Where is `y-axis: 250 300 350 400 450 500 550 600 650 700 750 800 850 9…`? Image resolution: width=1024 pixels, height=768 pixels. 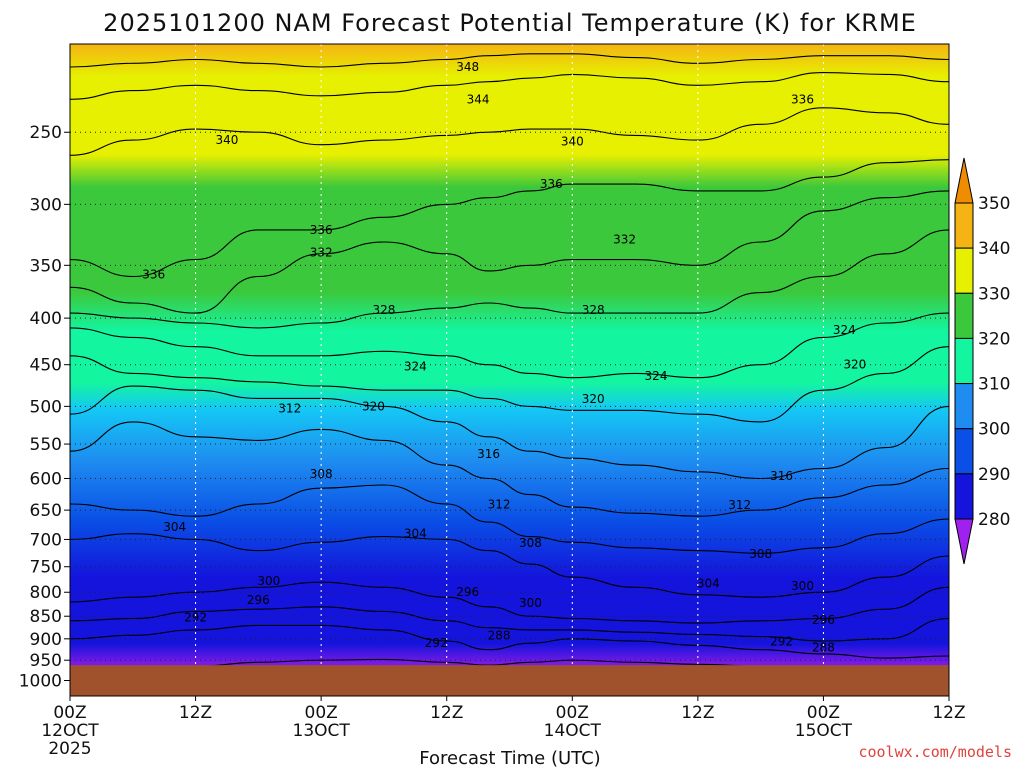
y-axis: 250 300 350 400 450 500 550 600 650 700 750 800 850 9… is located at coordinates (44, 407).